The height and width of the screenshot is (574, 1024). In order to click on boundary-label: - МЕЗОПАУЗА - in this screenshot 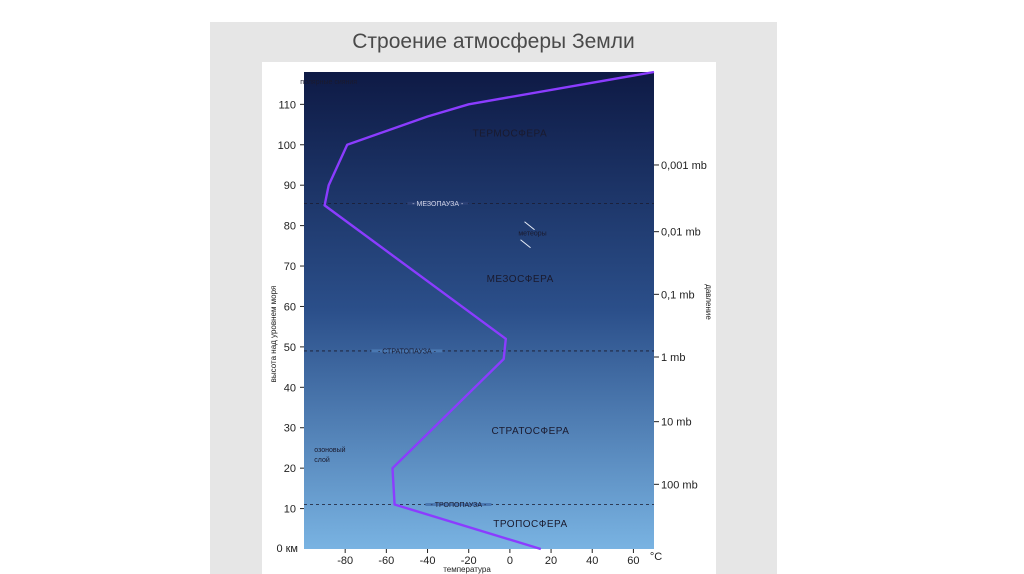, I will do `click(438, 204)`.